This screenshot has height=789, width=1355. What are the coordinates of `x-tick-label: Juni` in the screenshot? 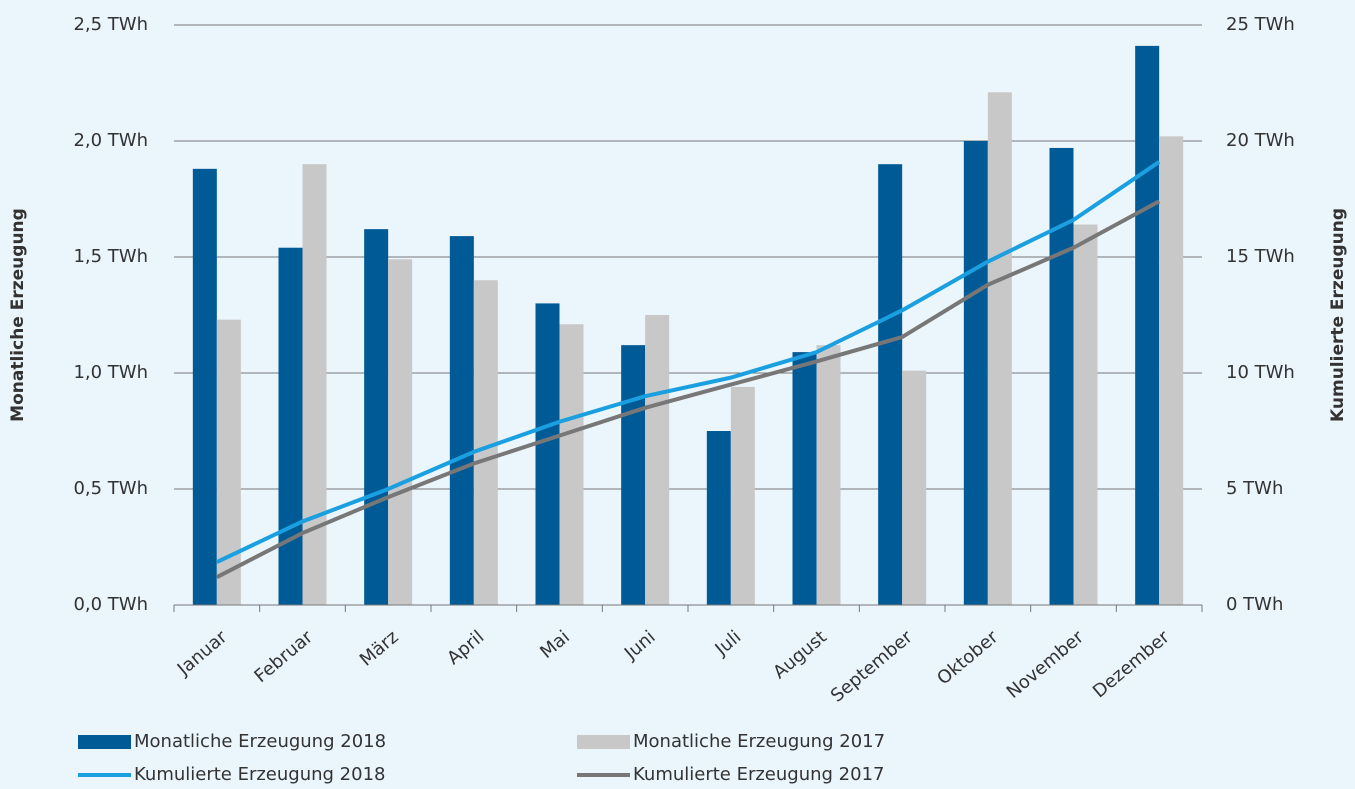 It's located at (640, 646).